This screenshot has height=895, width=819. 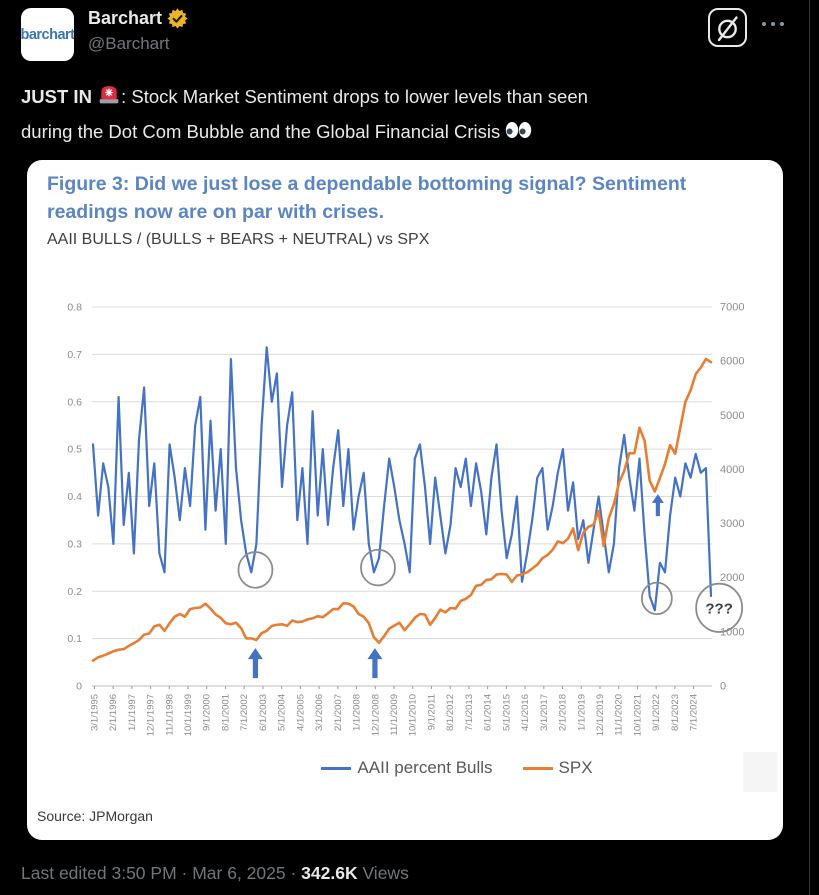 What do you see at coordinates (619, 715) in the screenshot?
I see `x-axis-tick-label: 11/1/2020` at bounding box center [619, 715].